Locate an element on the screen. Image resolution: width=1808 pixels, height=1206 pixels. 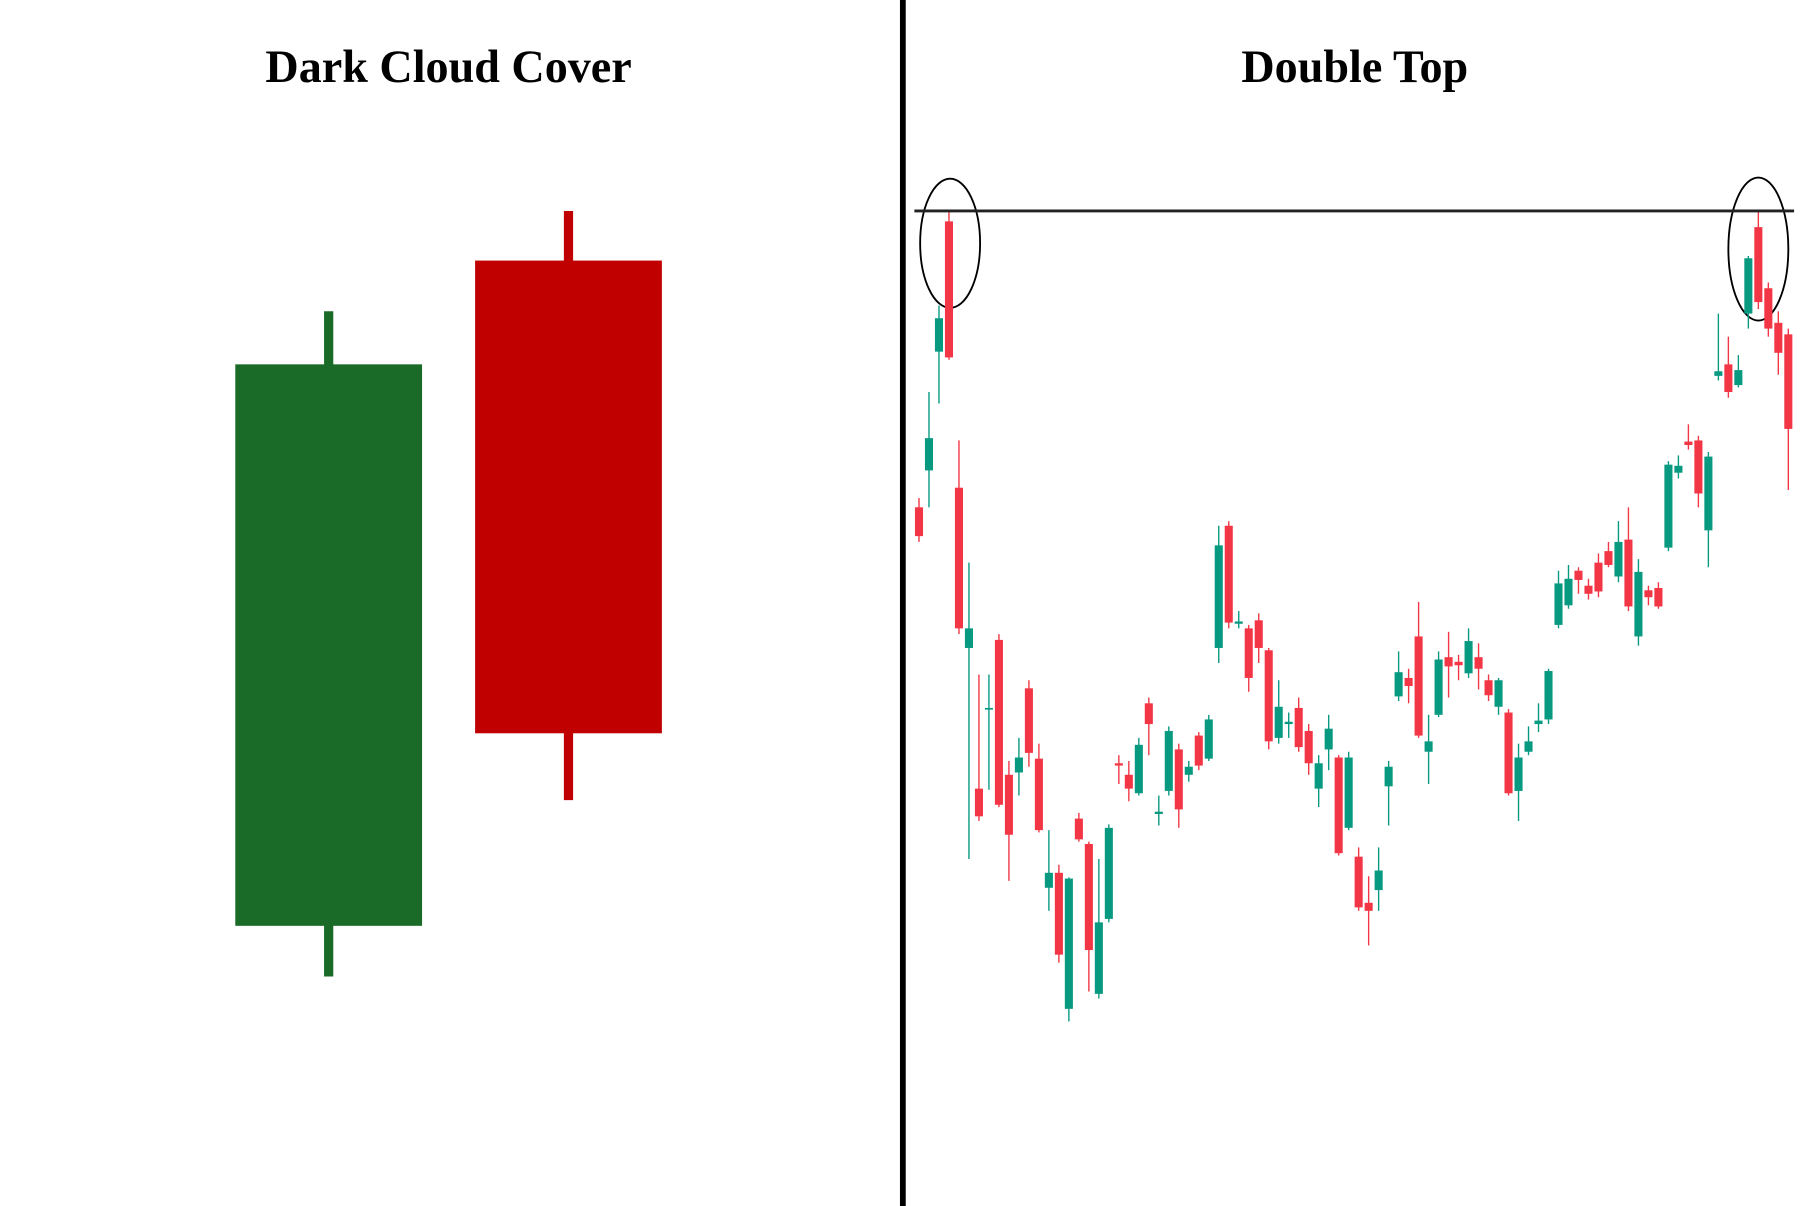
chart-title: Double Top is located at coordinates (1354, 66).